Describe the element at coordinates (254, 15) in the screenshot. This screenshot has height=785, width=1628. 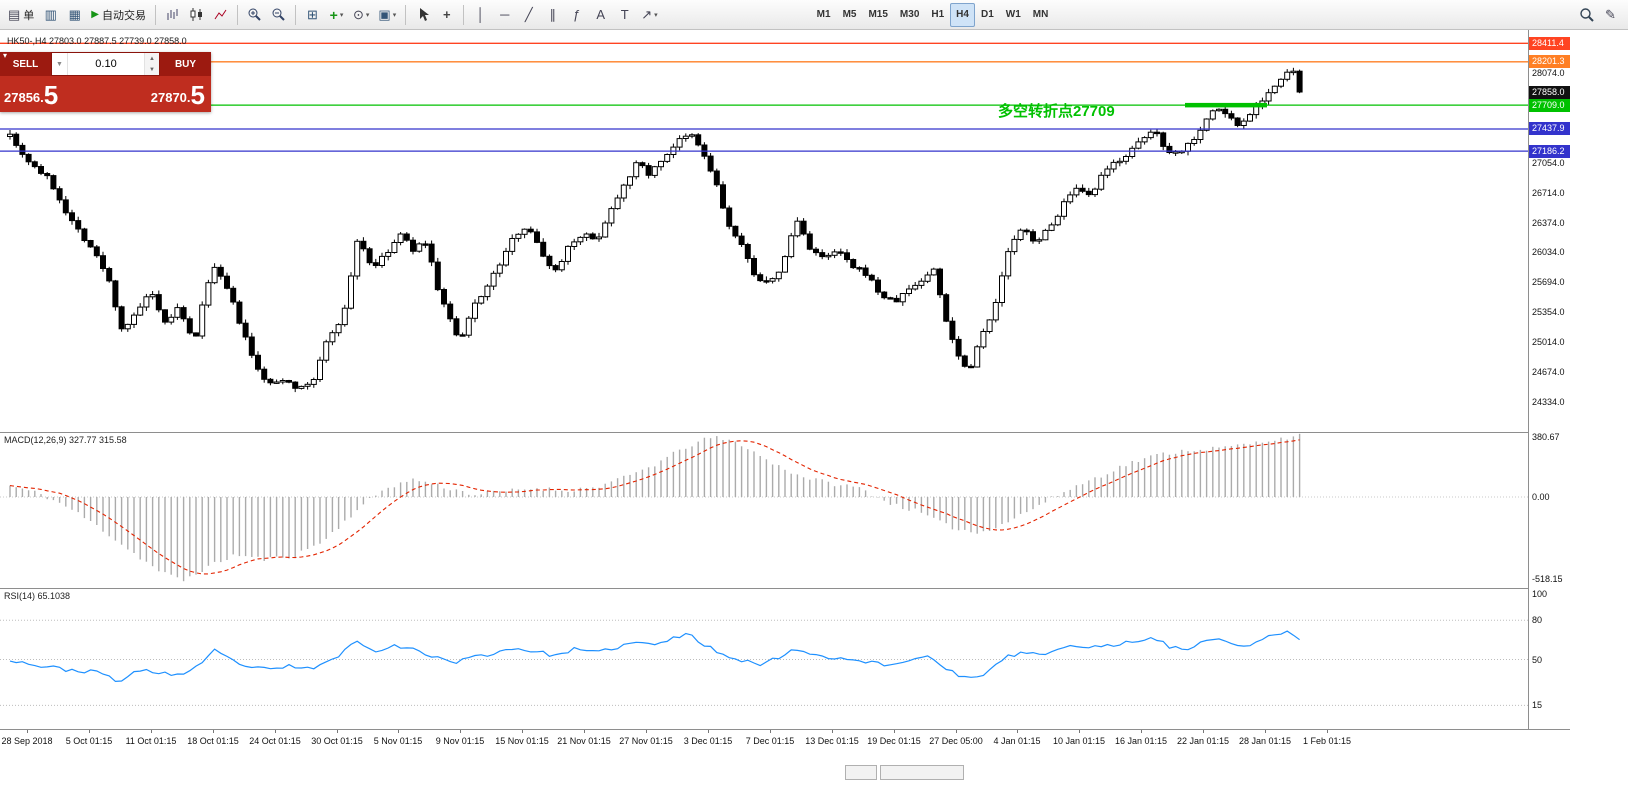
I see `zoom-in-button` at that location.